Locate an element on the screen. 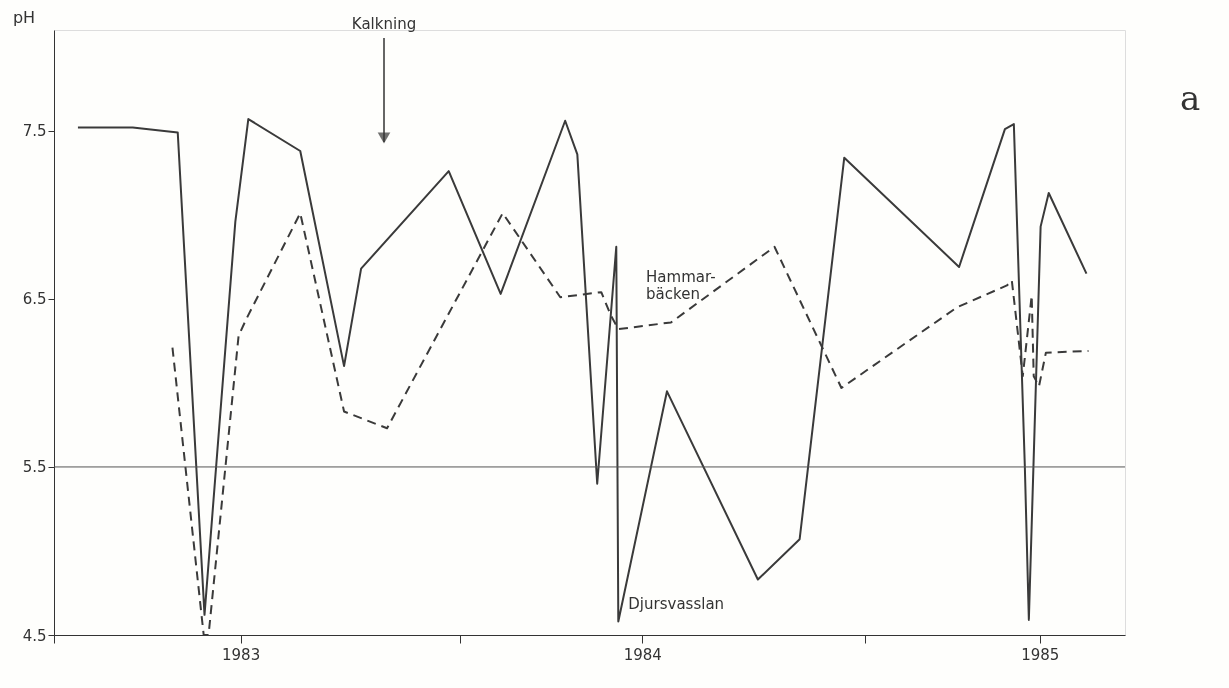 The height and width of the screenshot is (688, 1229). x-tick-label: 1985 is located at coordinates (1040, 654).